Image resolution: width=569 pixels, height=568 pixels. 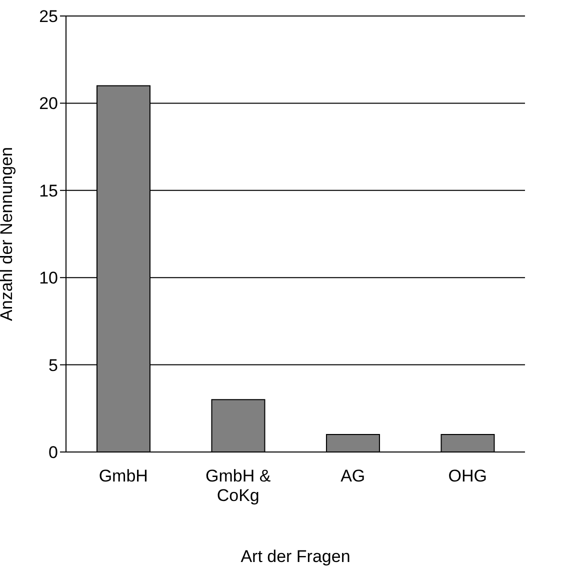 I want to click on y-tick-label: 0, so click(x=53, y=452).